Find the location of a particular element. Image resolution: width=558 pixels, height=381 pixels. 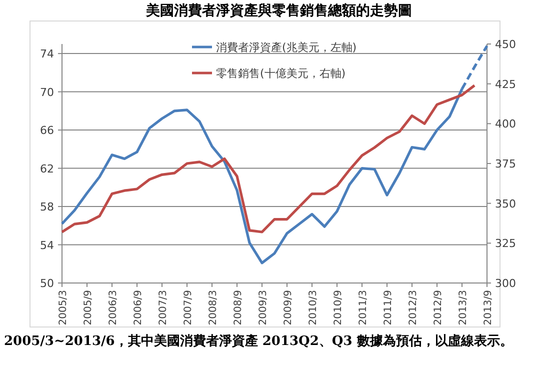

y-tick-label: 74 is located at coordinates (47, 54).